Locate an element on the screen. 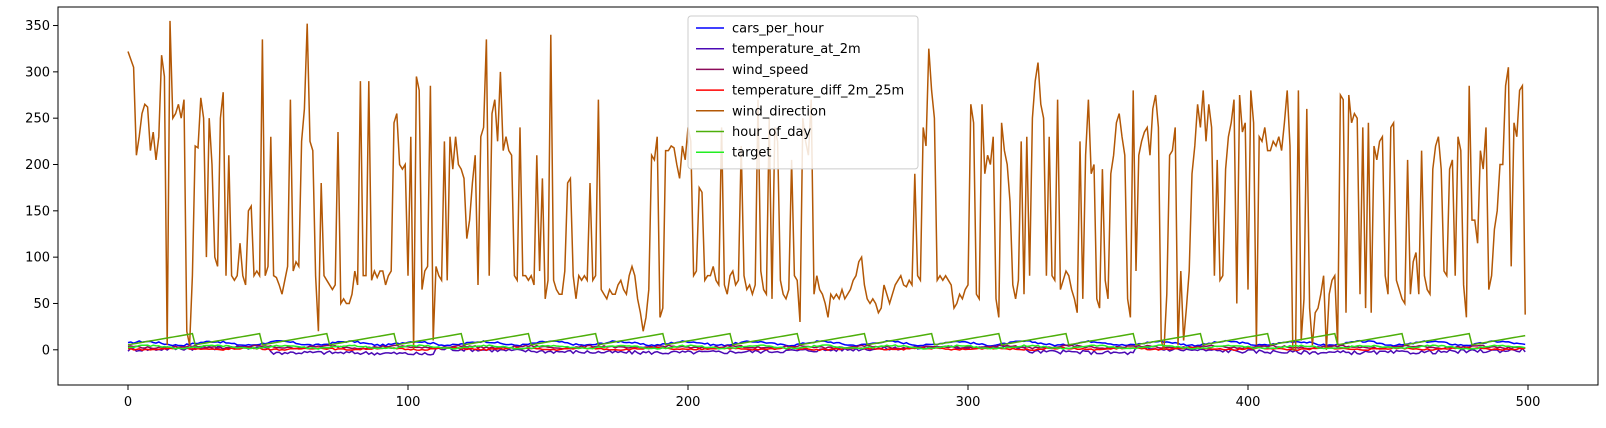  x-tick-label: 400 is located at coordinates (1248, 402).